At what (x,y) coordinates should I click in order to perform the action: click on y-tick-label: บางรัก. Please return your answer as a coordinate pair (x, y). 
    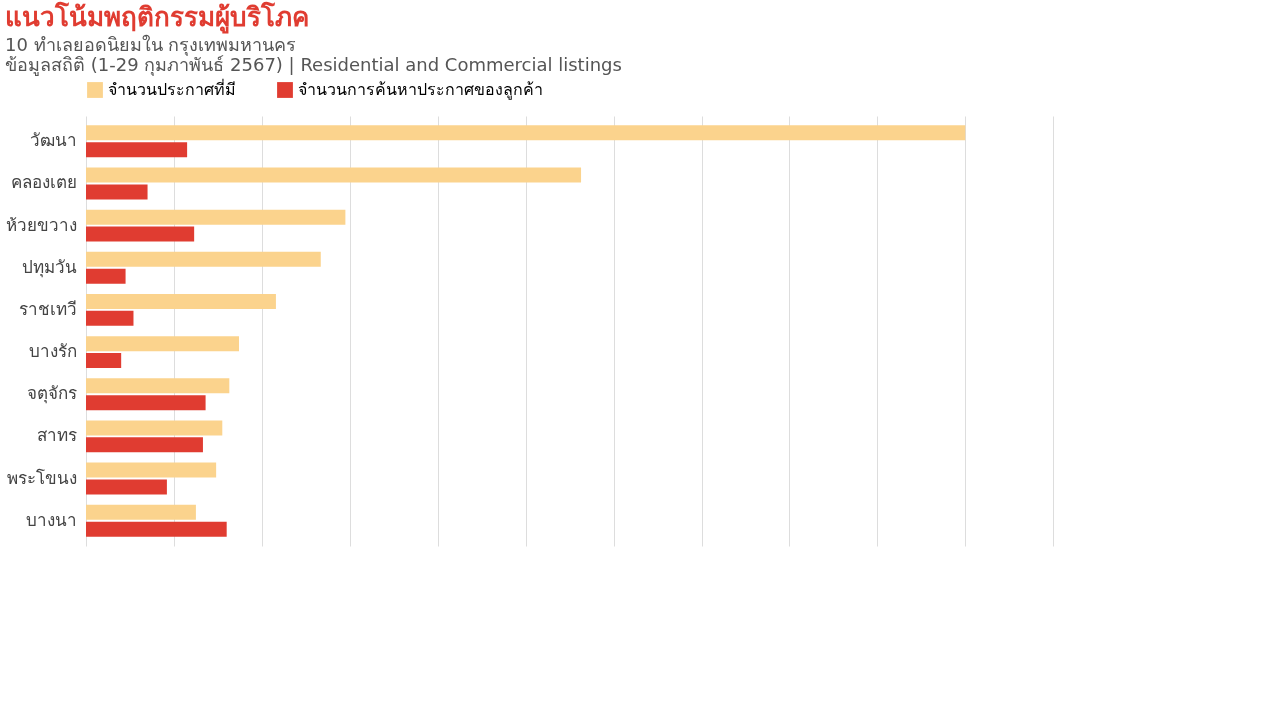
    Looking at the image, I should click on (52, 351).